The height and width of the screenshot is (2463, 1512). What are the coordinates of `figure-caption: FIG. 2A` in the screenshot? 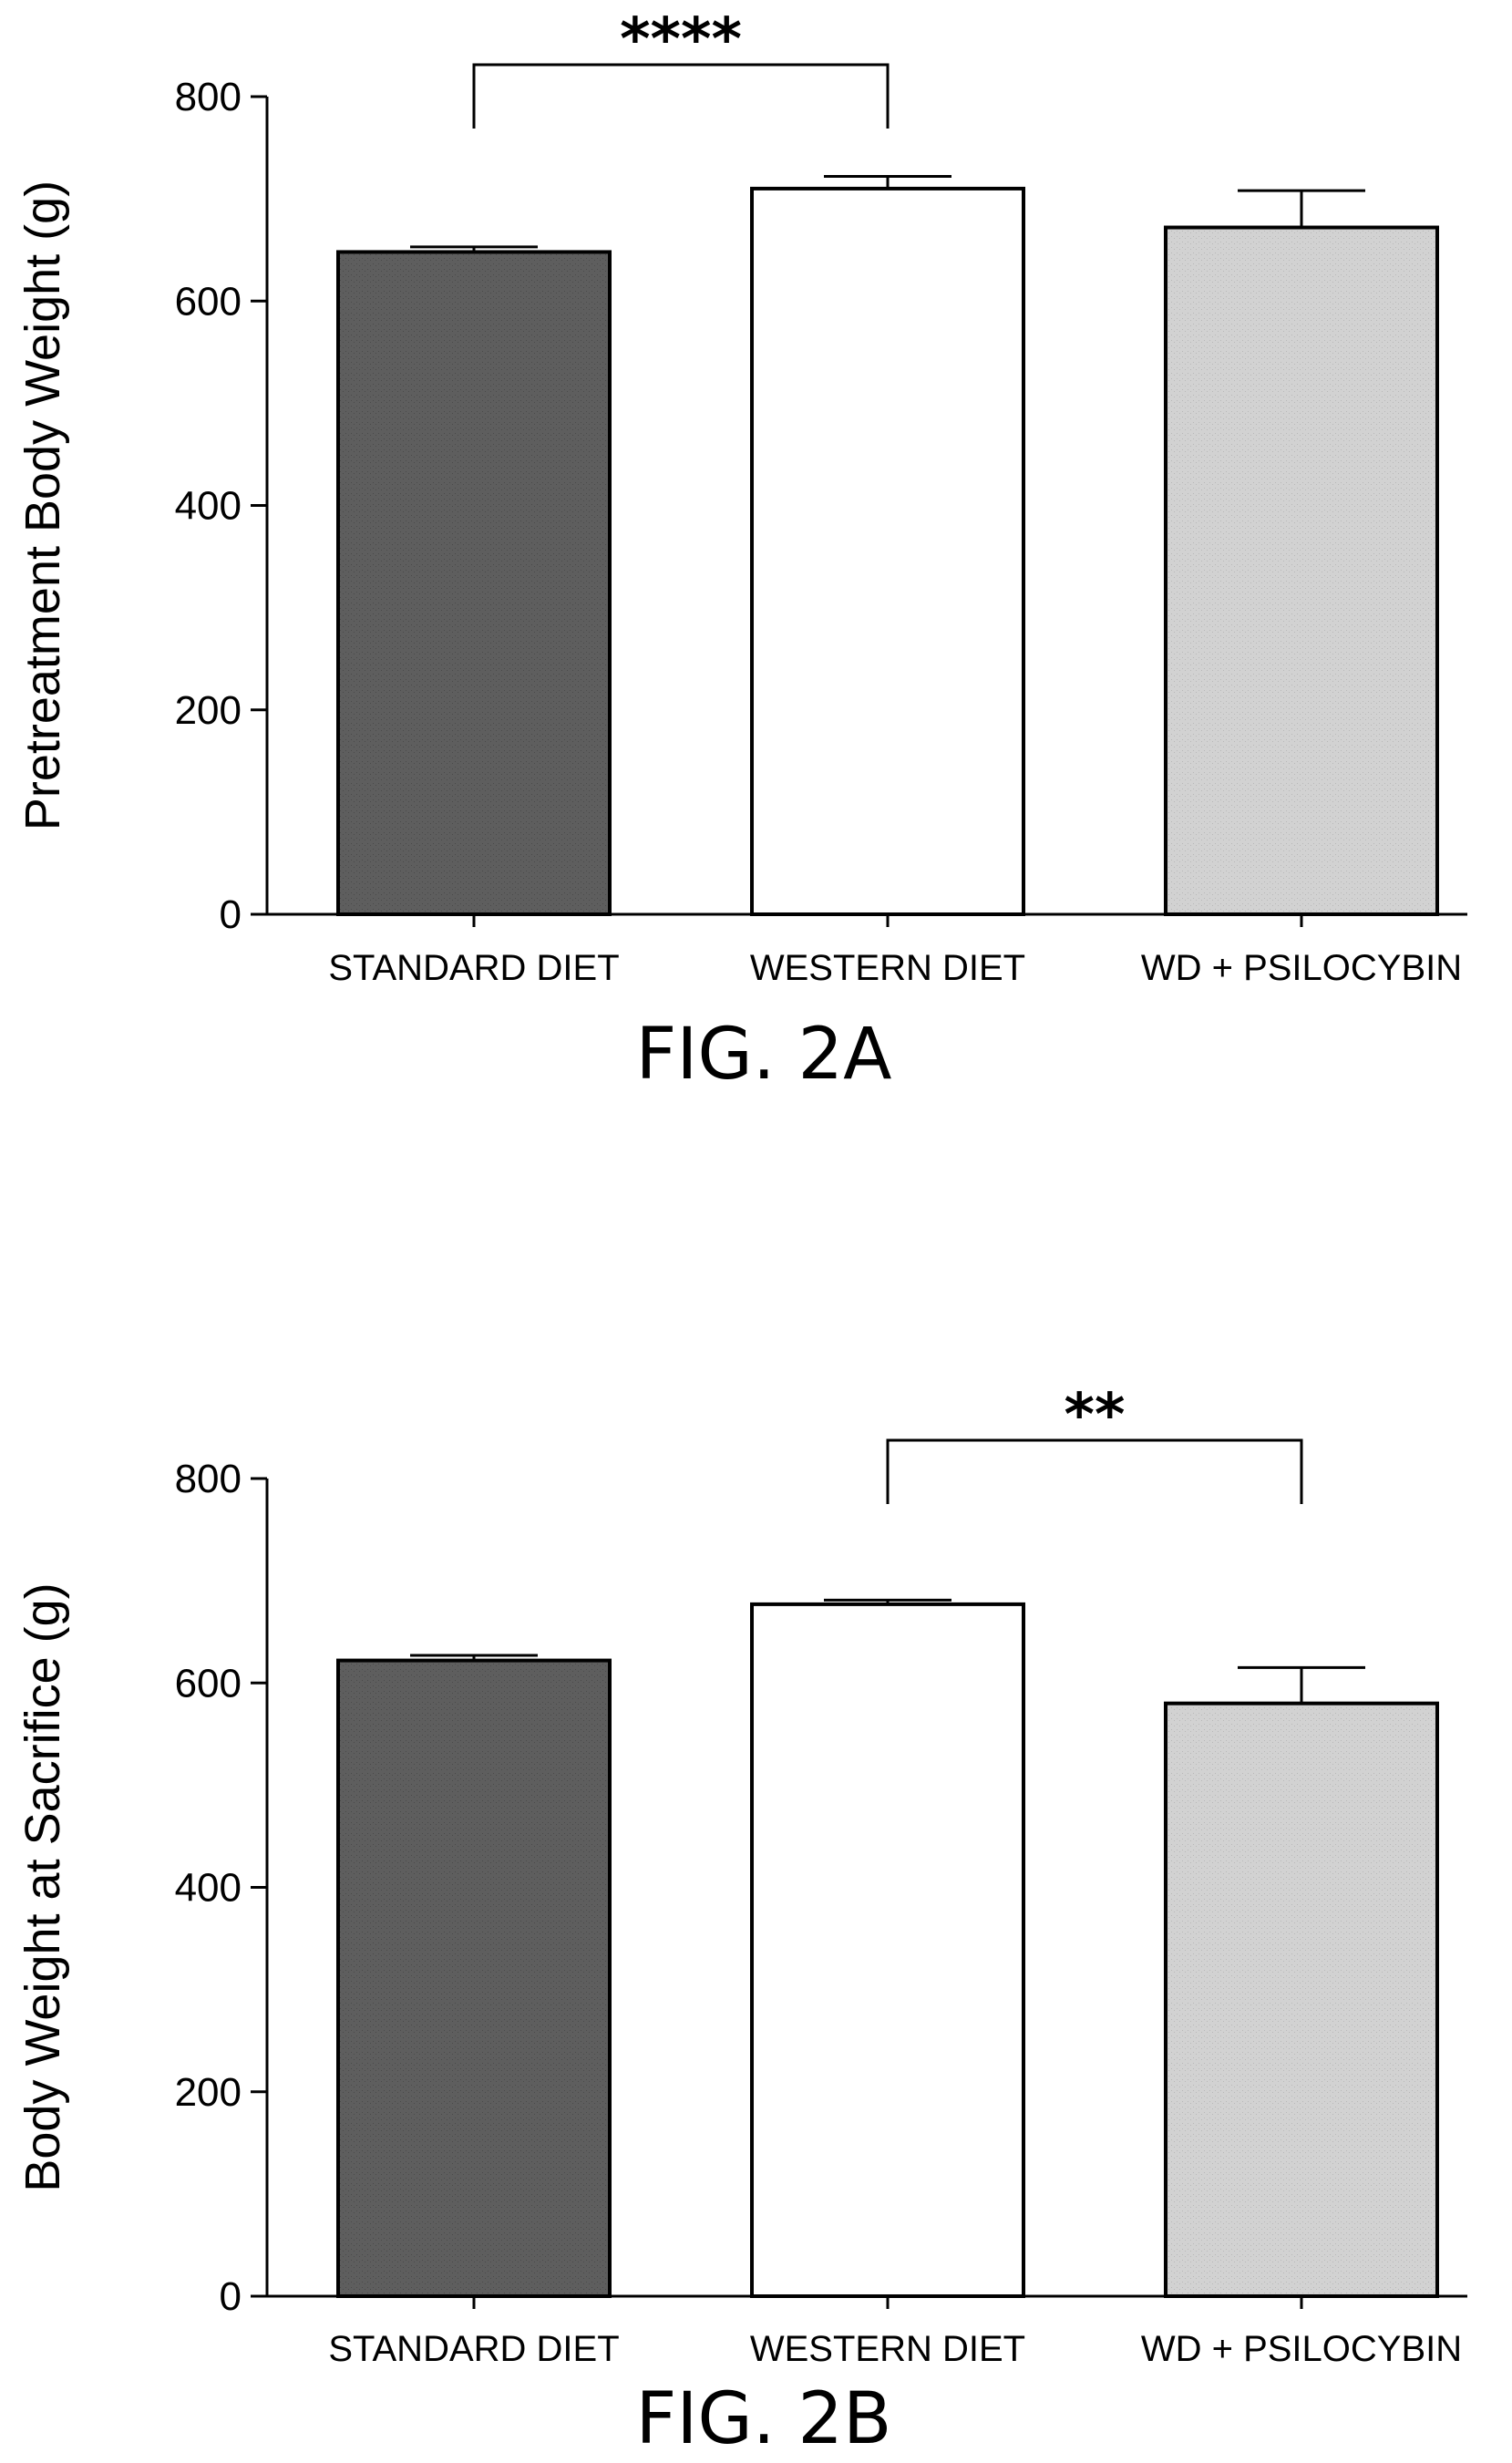 It's located at (764, 1055).